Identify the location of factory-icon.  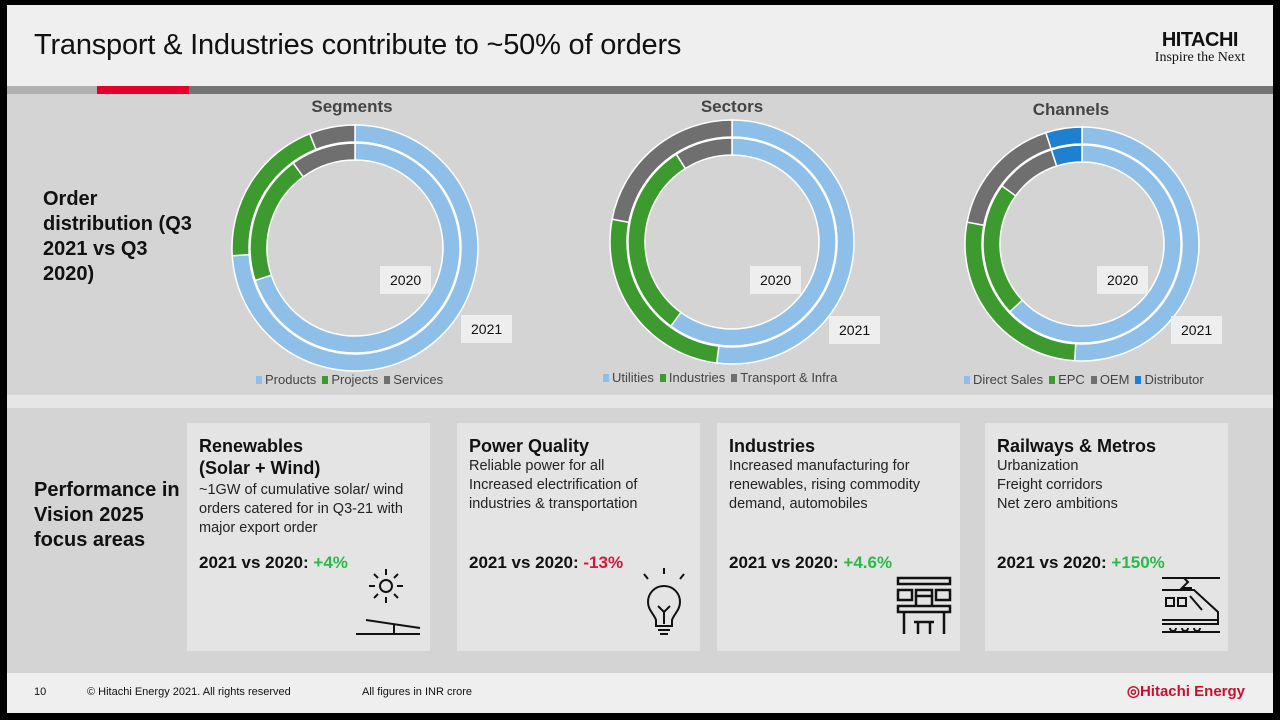
(924, 607).